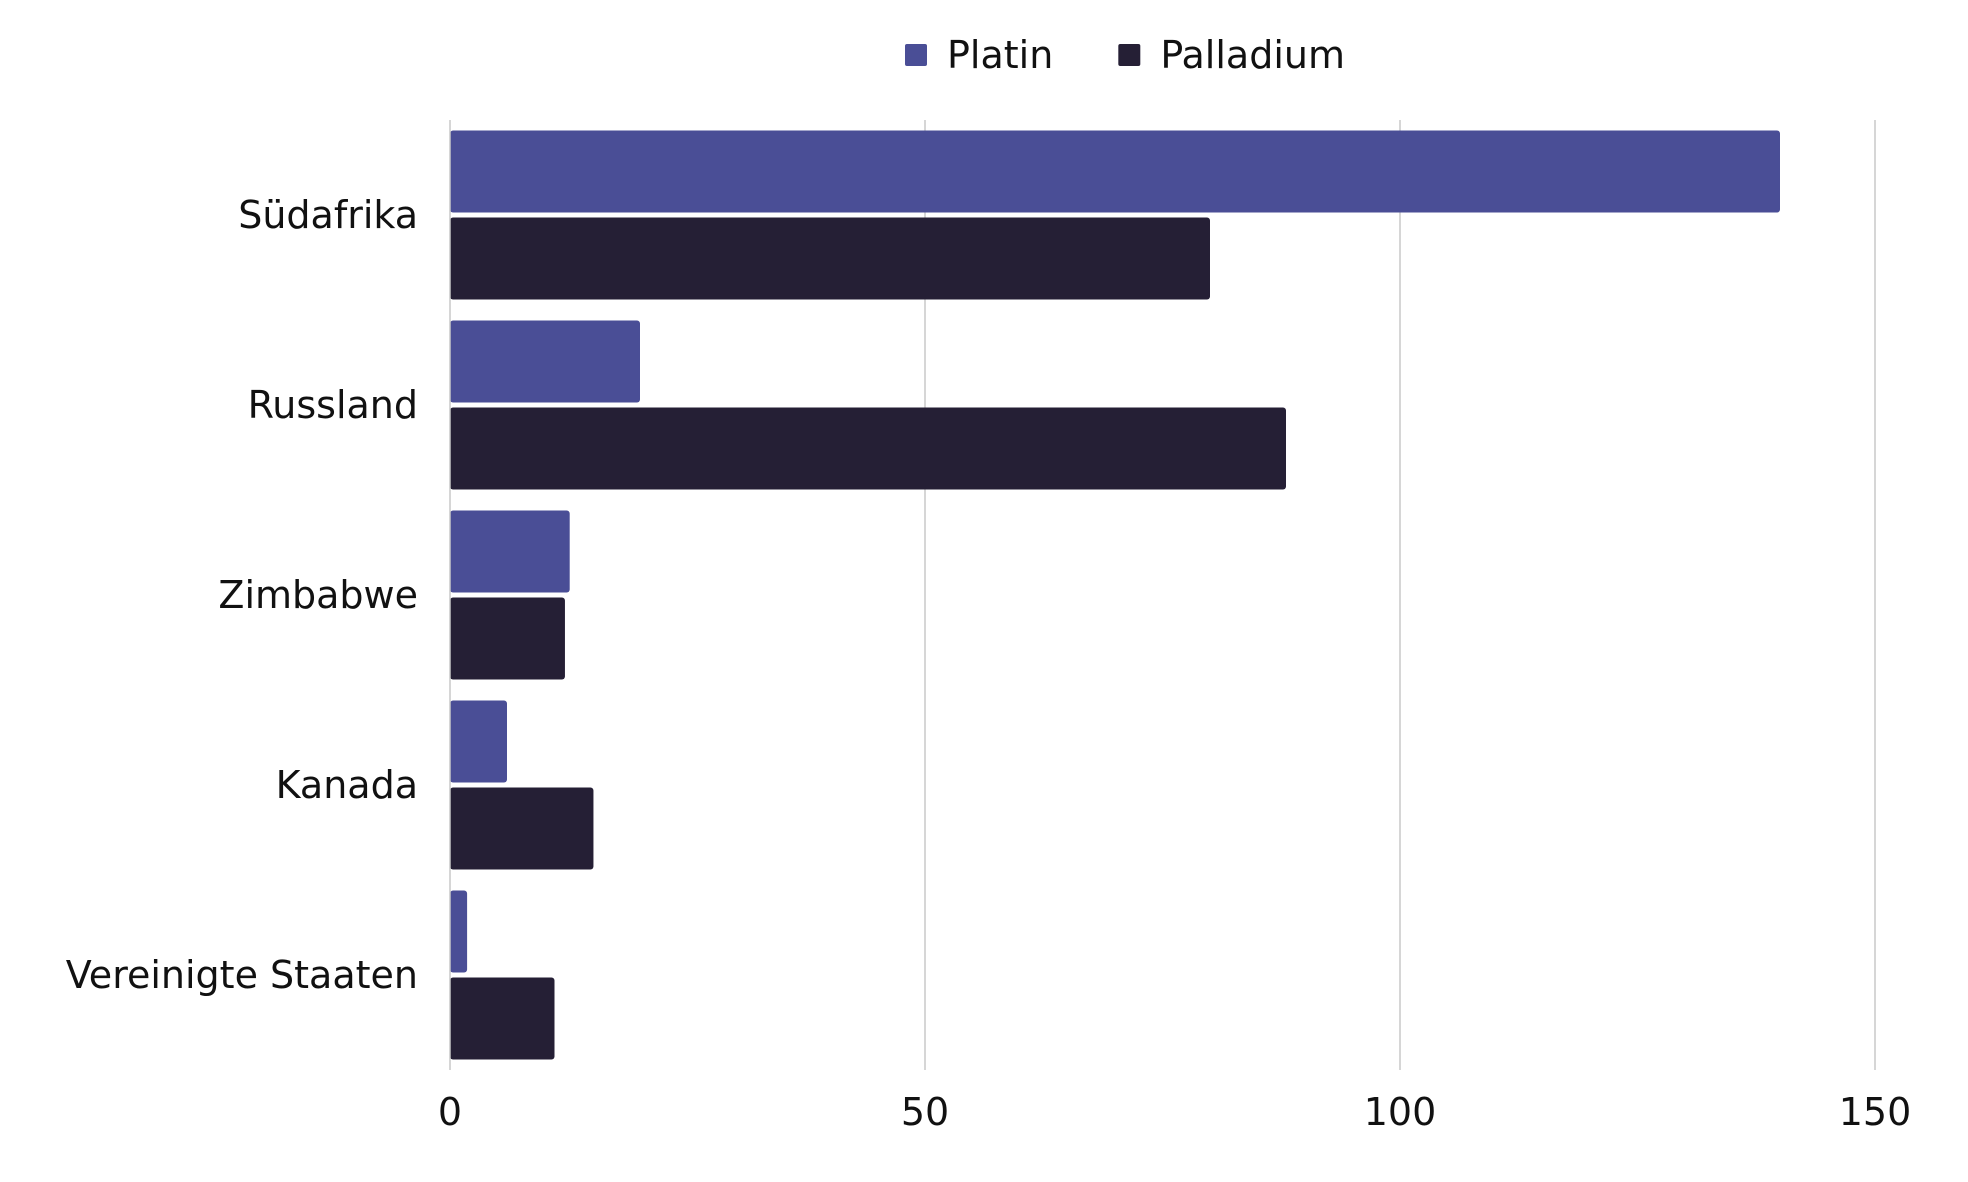  Describe the element at coordinates (242, 975) in the screenshot. I see `category-label: Vereinigte Staaten` at that location.